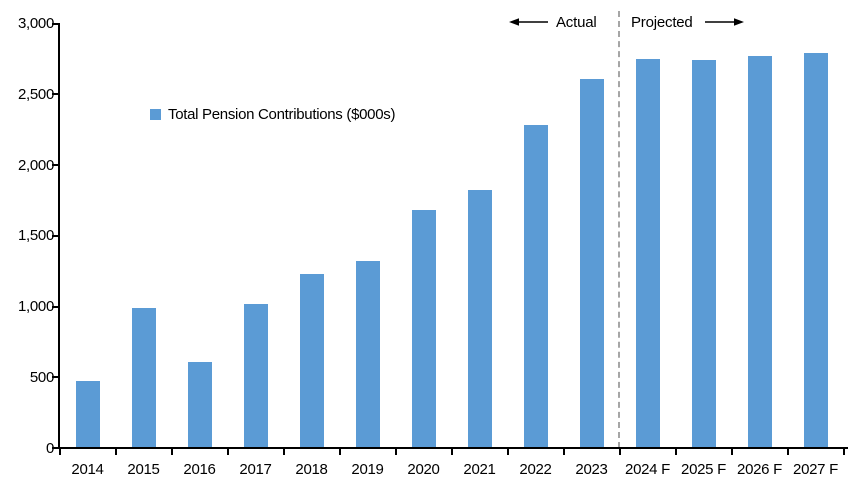 This screenshot has width=852, height=495. What do you see at coordinates (662, 22) in the screenshot?
I see `projected-section-label: Projected` at bounding box center [662, 22].